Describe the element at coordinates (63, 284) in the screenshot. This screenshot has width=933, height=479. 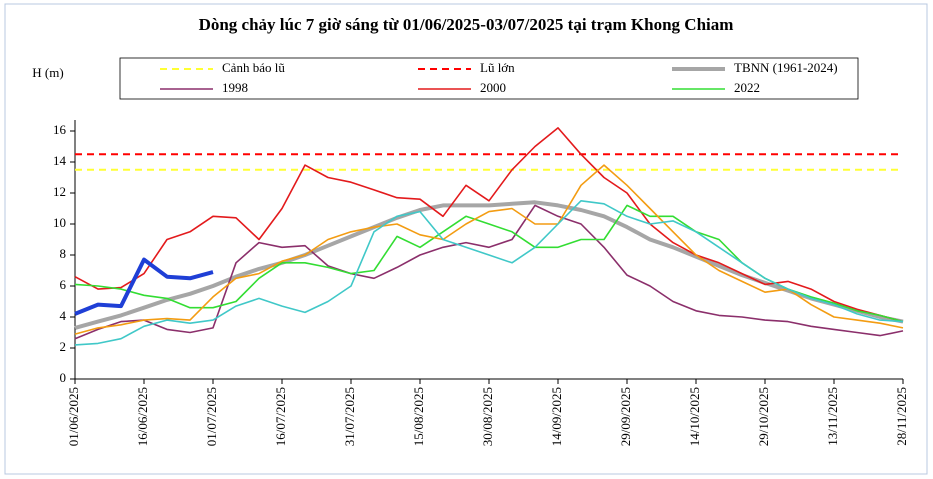
I see `y-tick-label: 6` at that location.